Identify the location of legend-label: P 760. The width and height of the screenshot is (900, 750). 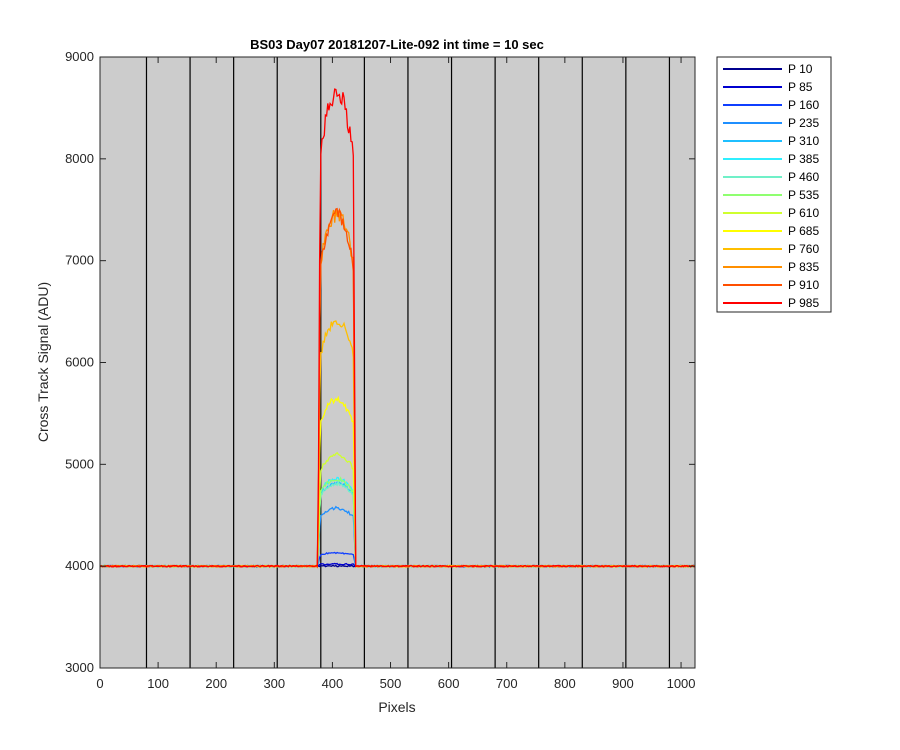
(803, 249).